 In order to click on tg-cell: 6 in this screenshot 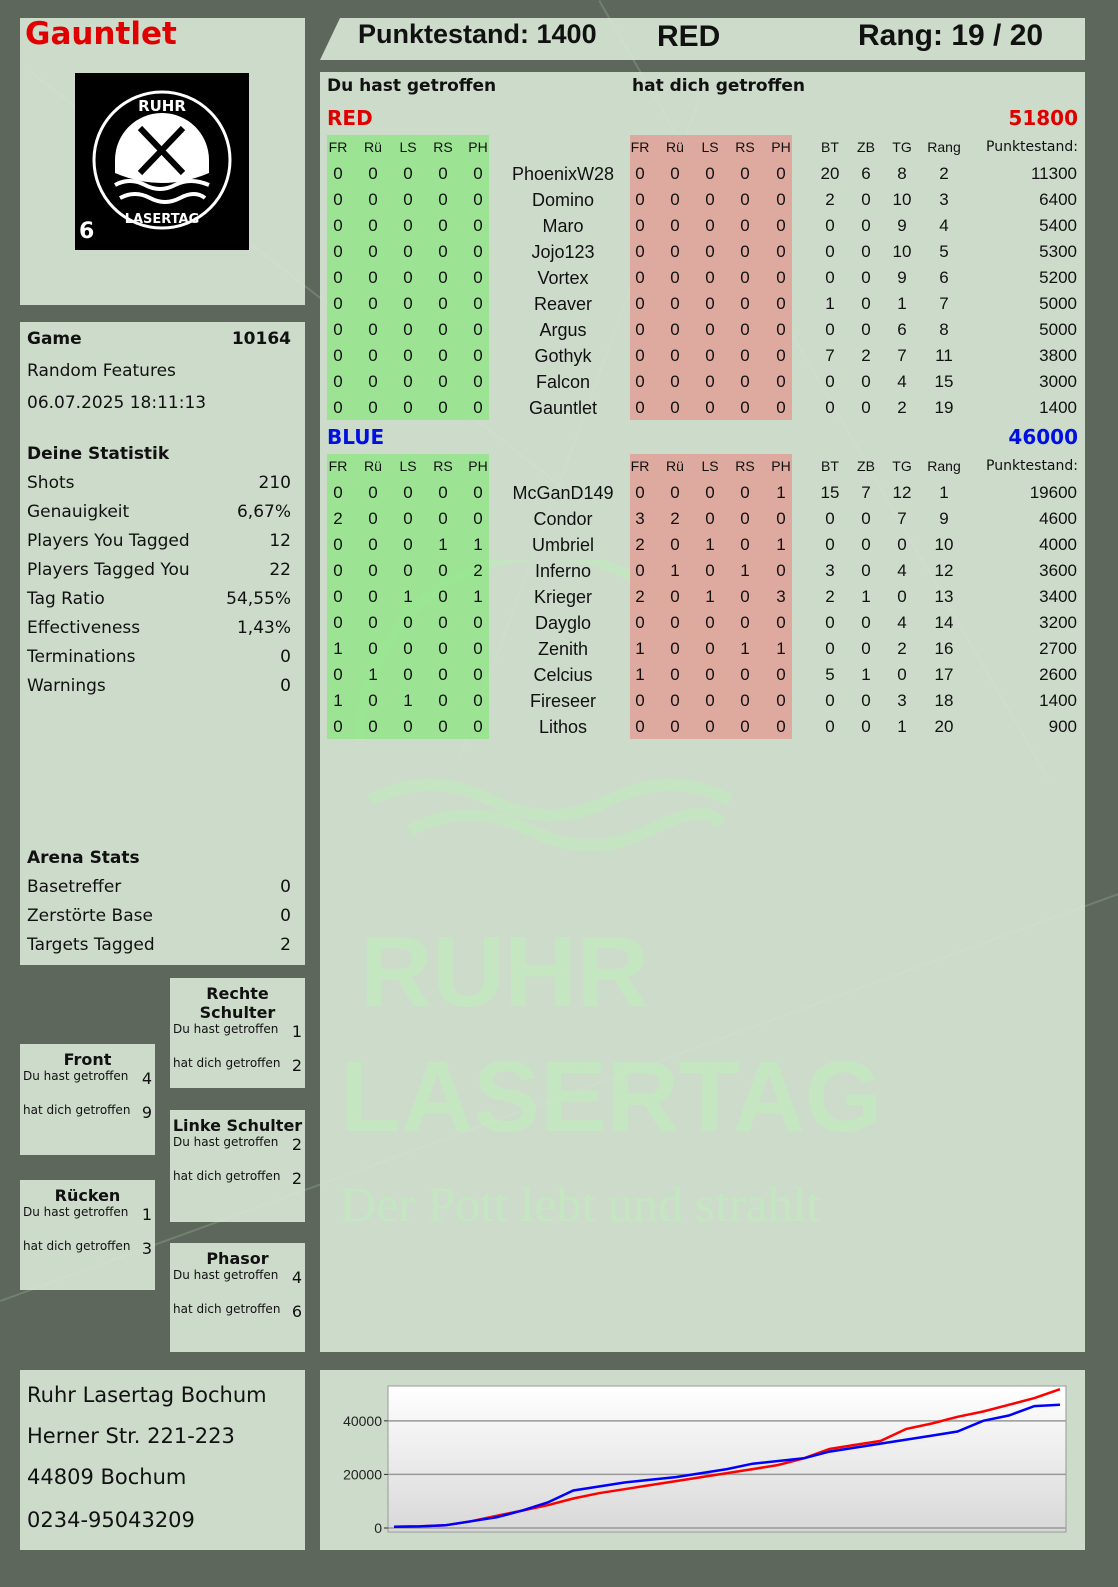, I will do `click(902, 329)`.